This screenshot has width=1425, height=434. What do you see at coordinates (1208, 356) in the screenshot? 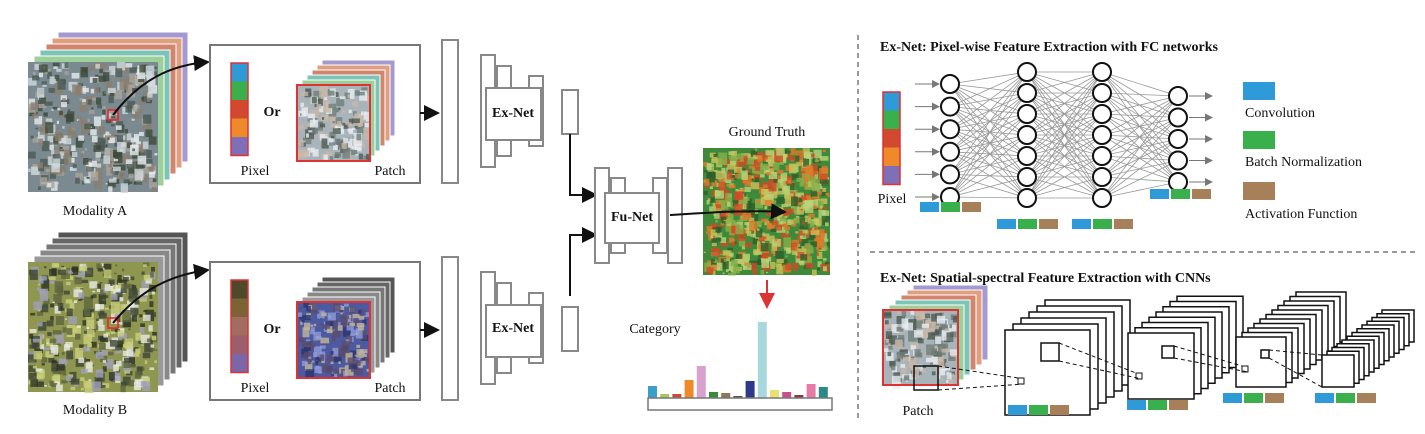
I see `projection` at bounding box center [1208, 356].